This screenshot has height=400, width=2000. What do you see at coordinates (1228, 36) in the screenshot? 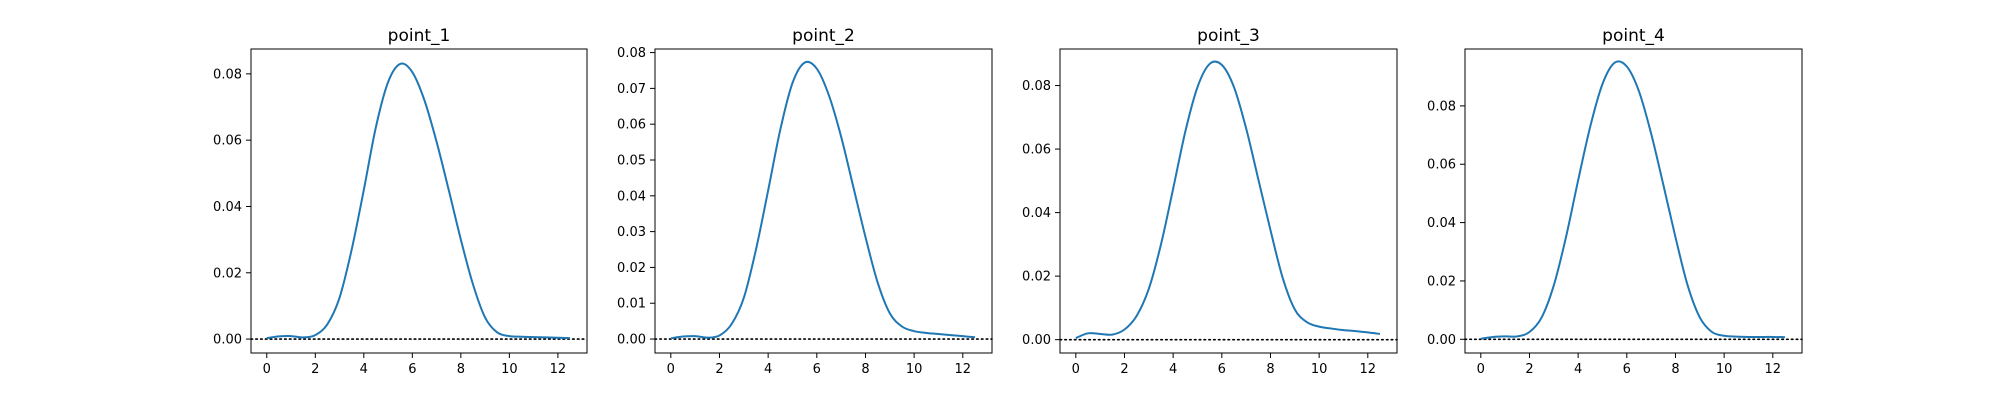
I see `subplot-title: point_3` at bounding box center [1228, 36].